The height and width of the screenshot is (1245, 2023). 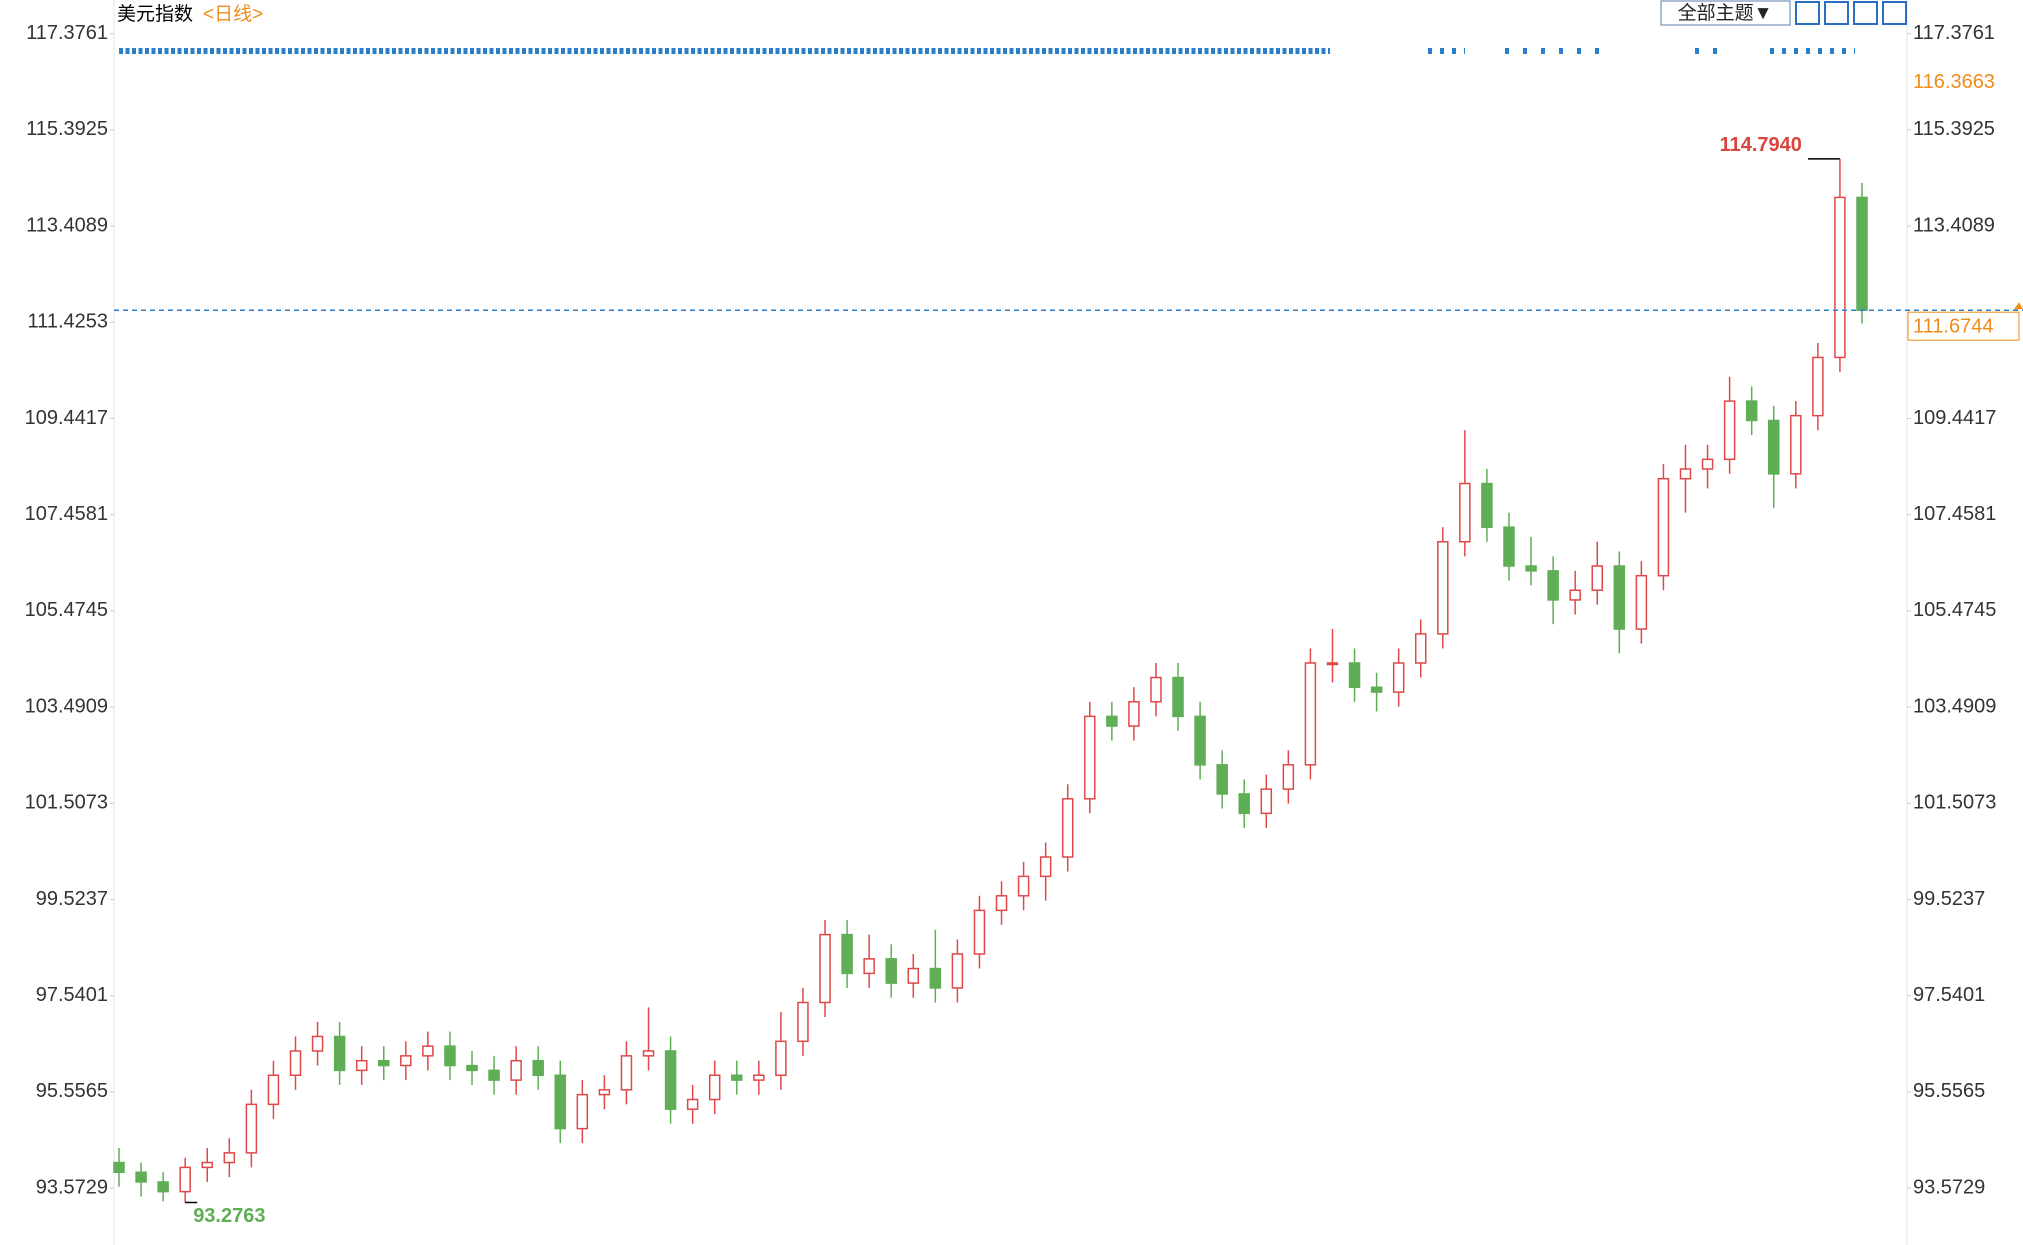 I want to click on y-tick-label-right: 95.5565, so click(x=1949, y=1091).